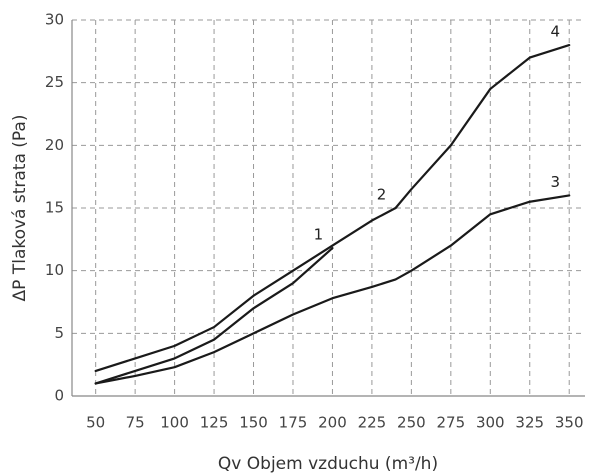 Image resolution: width=591 pixels, height=476 pixels. Describe the element at coordinates (174, 423) in the screenshot. I see `x-tick-label: 100` at that location.